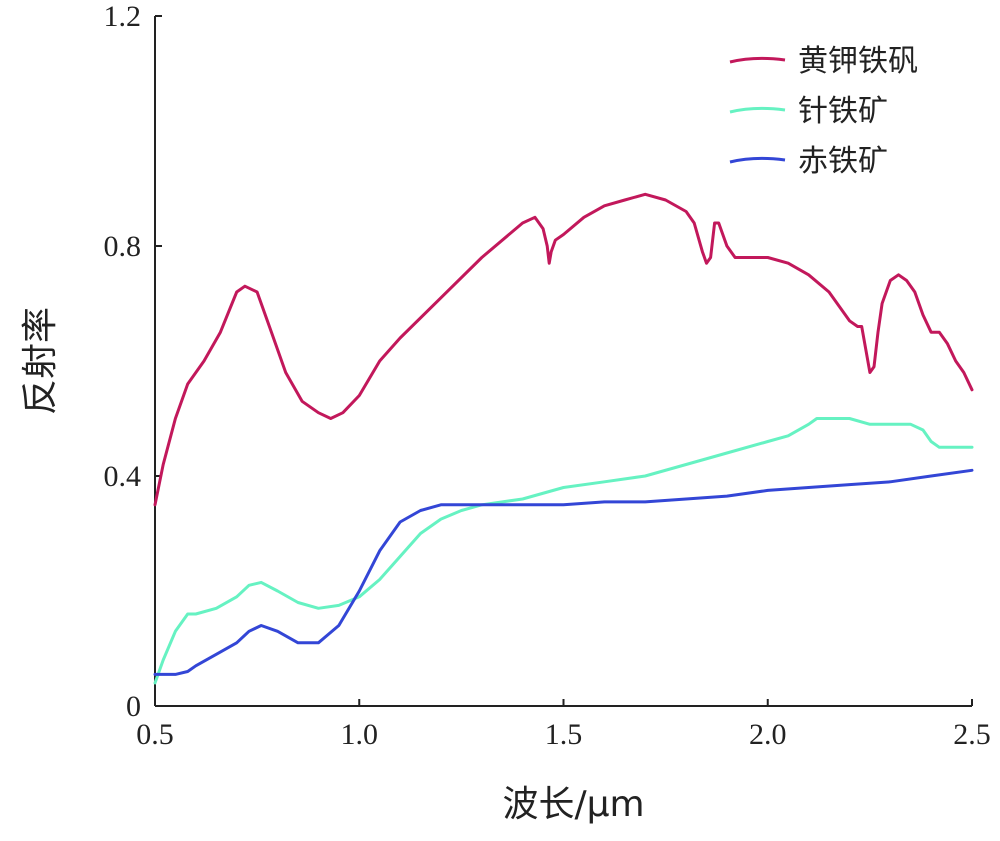 The image size is (1000, 841). Describe the element at coordinates (768, 734) in the screenshot. I see `x-tick-label: 2.0` at that location.